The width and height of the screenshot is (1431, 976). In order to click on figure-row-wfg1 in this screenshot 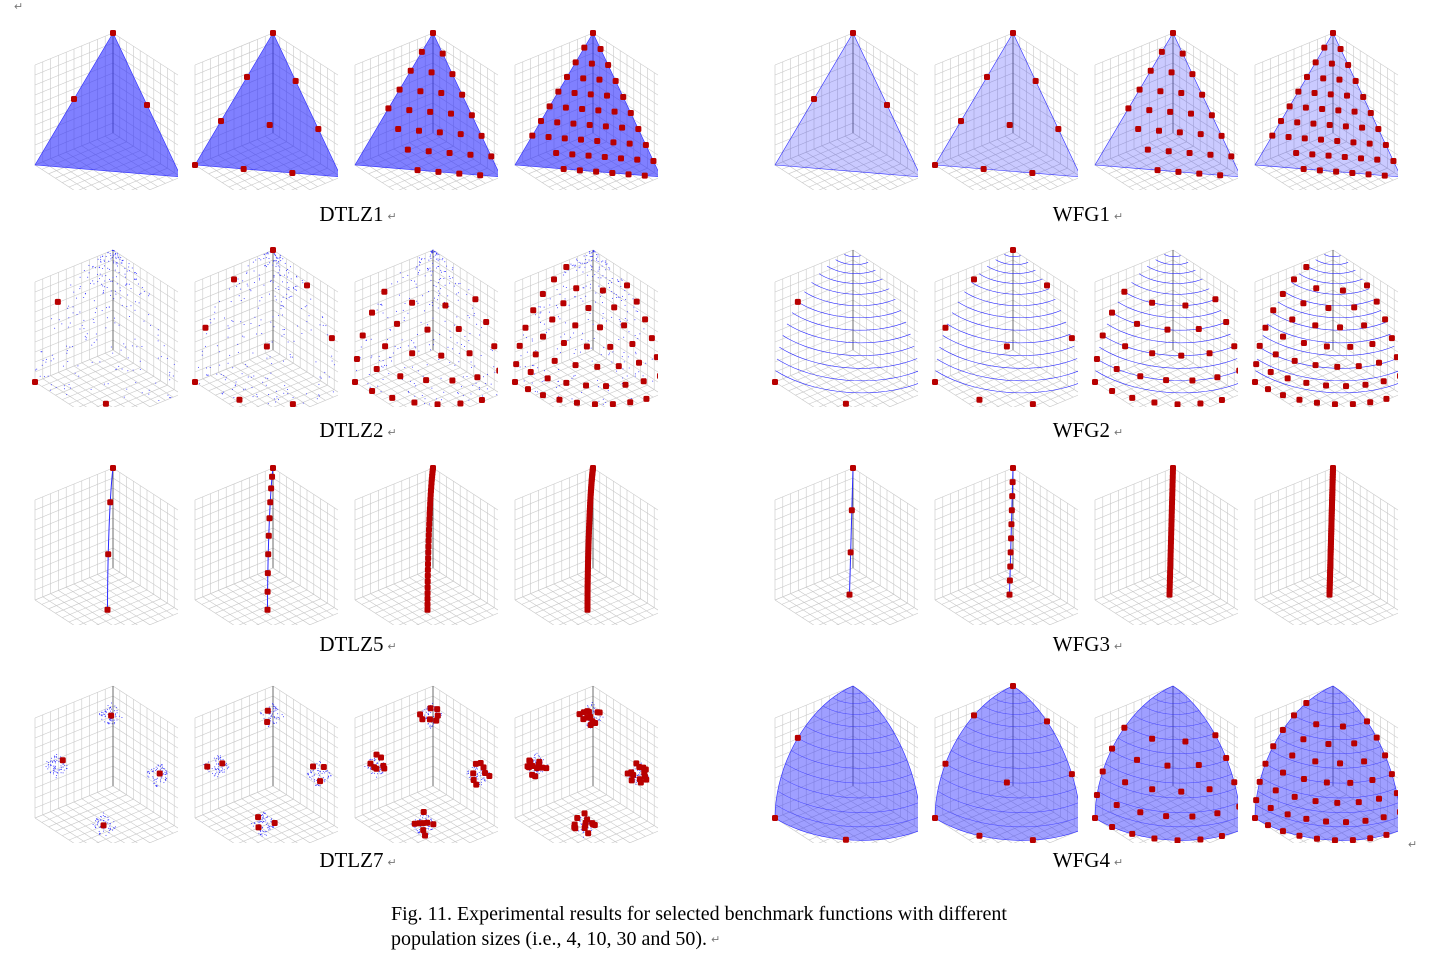, I will do `click(1078, 102)`.